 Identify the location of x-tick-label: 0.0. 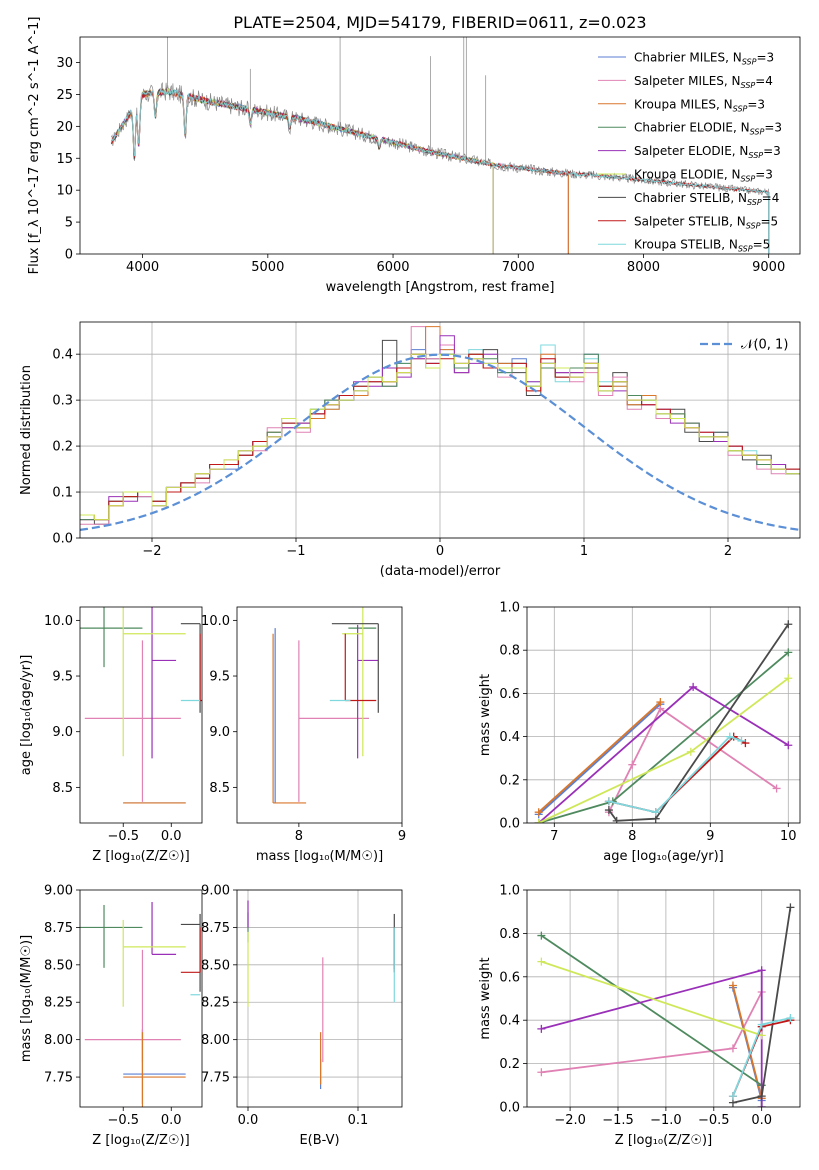
(171, 1120).